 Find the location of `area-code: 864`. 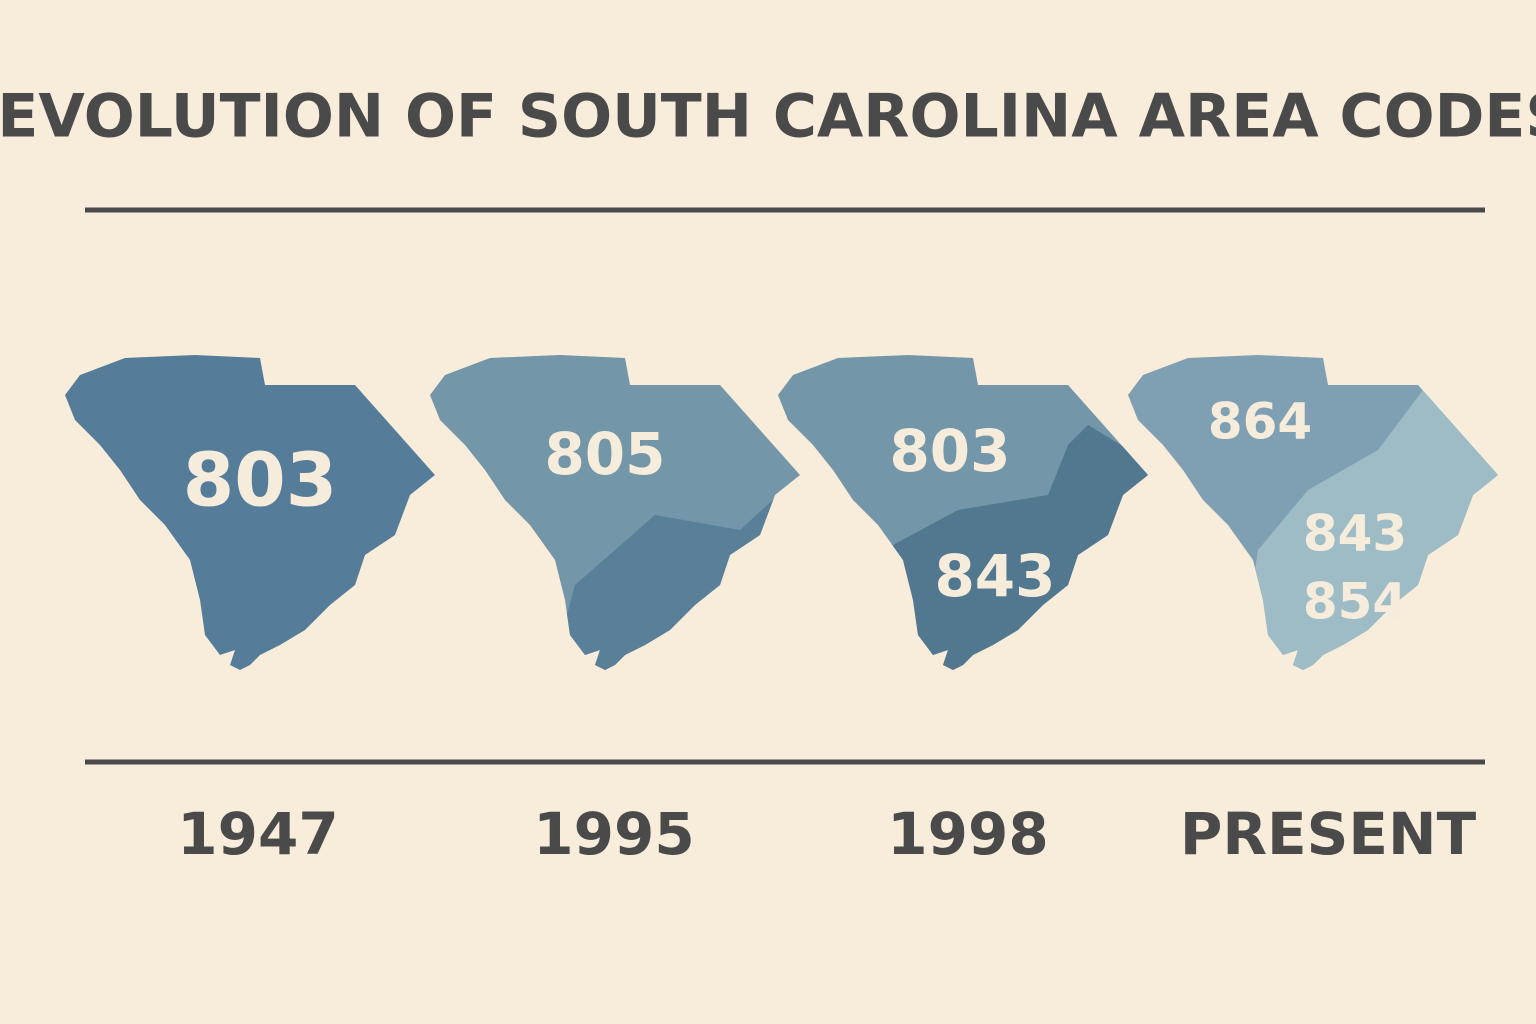

area-code: 864 is located at coordinates (1260, 422).